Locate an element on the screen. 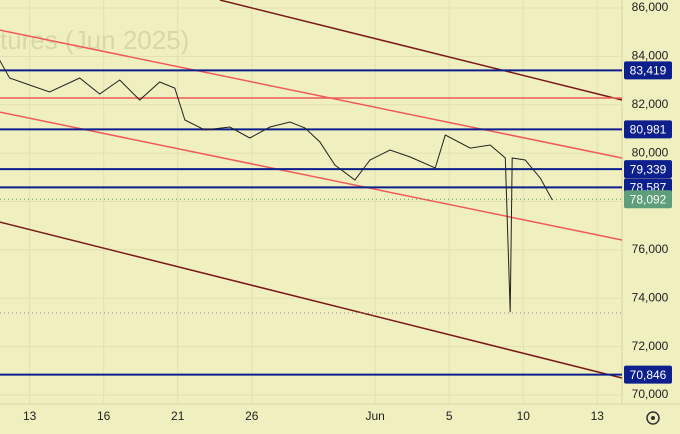 The width and height of the screenshot is (680, 434). y-tick-label: 74,000 is located at coordinates (650, 297).